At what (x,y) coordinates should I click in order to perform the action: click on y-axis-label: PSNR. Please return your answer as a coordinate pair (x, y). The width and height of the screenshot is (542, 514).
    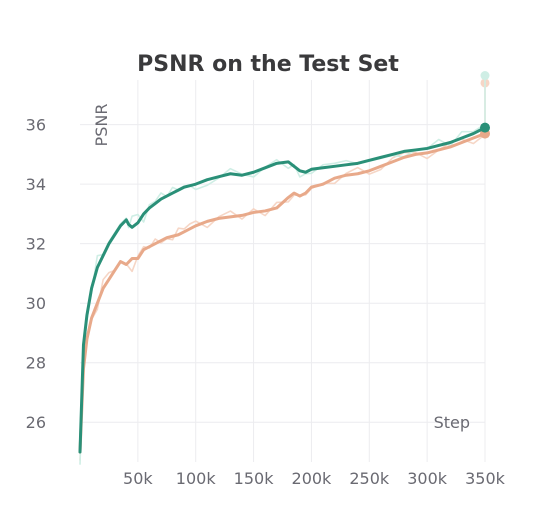
    Looking at the image, I should click on (101, 125).